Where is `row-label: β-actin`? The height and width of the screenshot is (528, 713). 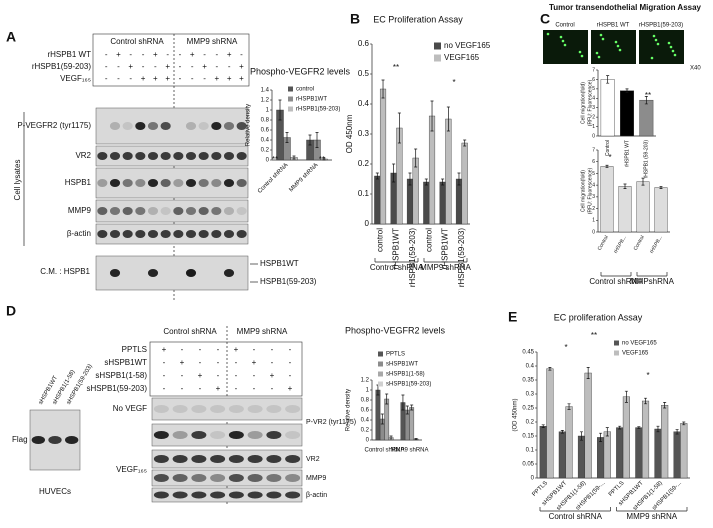
row-label: β-actin is located at coordinates (316, 495).